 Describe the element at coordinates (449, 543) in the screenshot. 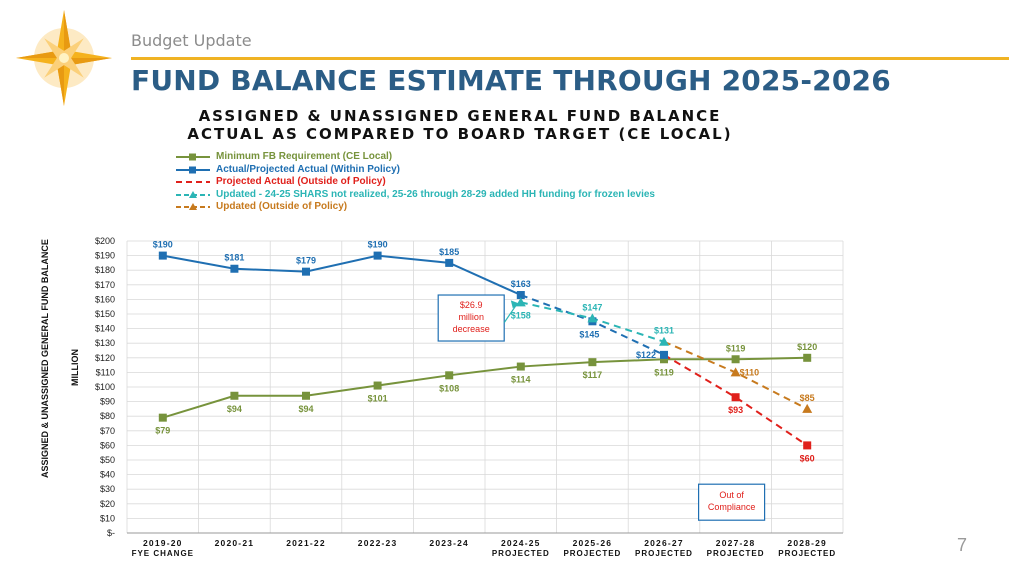

I see `x-tick-label: 2023-24` at that location.